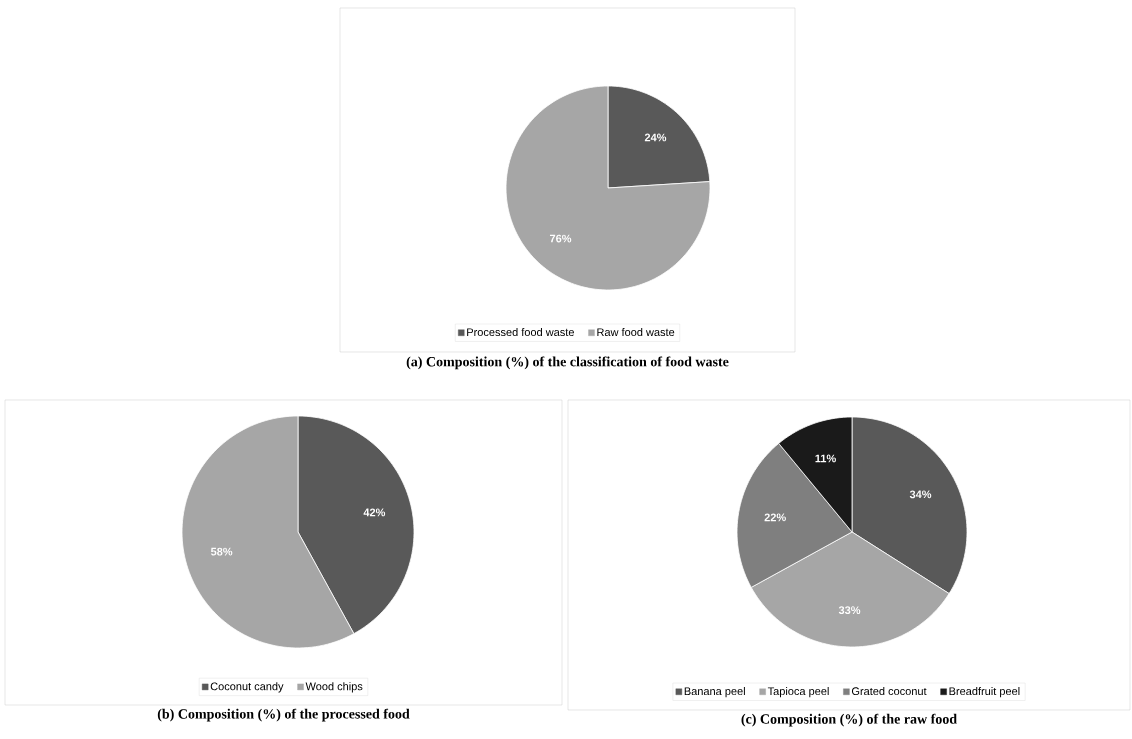  Describe the element at coordinates (825, 458) in the screenshot. I see `data-label: 11%` at that location.